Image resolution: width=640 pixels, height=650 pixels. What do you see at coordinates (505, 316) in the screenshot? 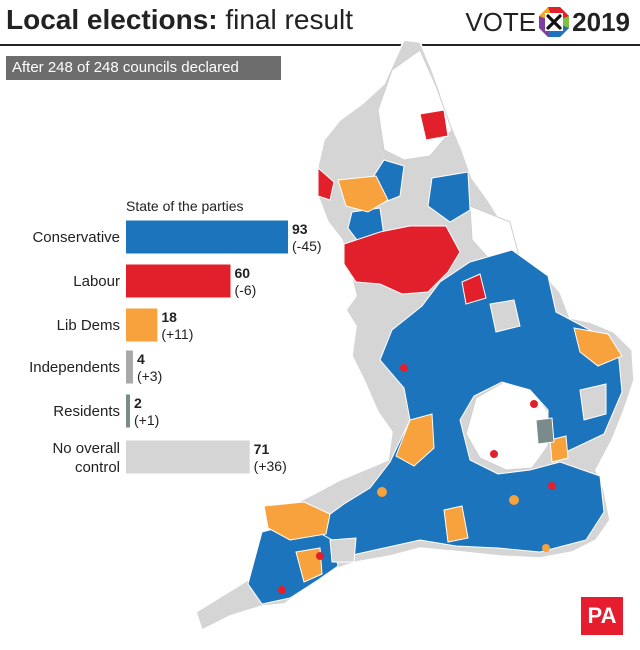
I see `noc-gray-midlands` at bounding box center [505, 316].